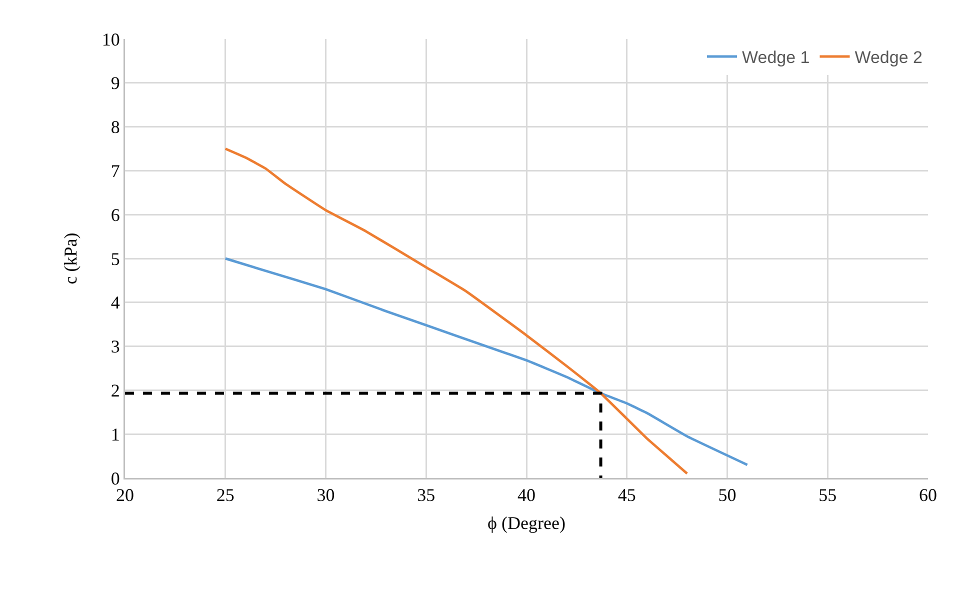  Describe the element at coordinates (115, 258) in the screenshot. I see `y-tick-label: 5` at that location.